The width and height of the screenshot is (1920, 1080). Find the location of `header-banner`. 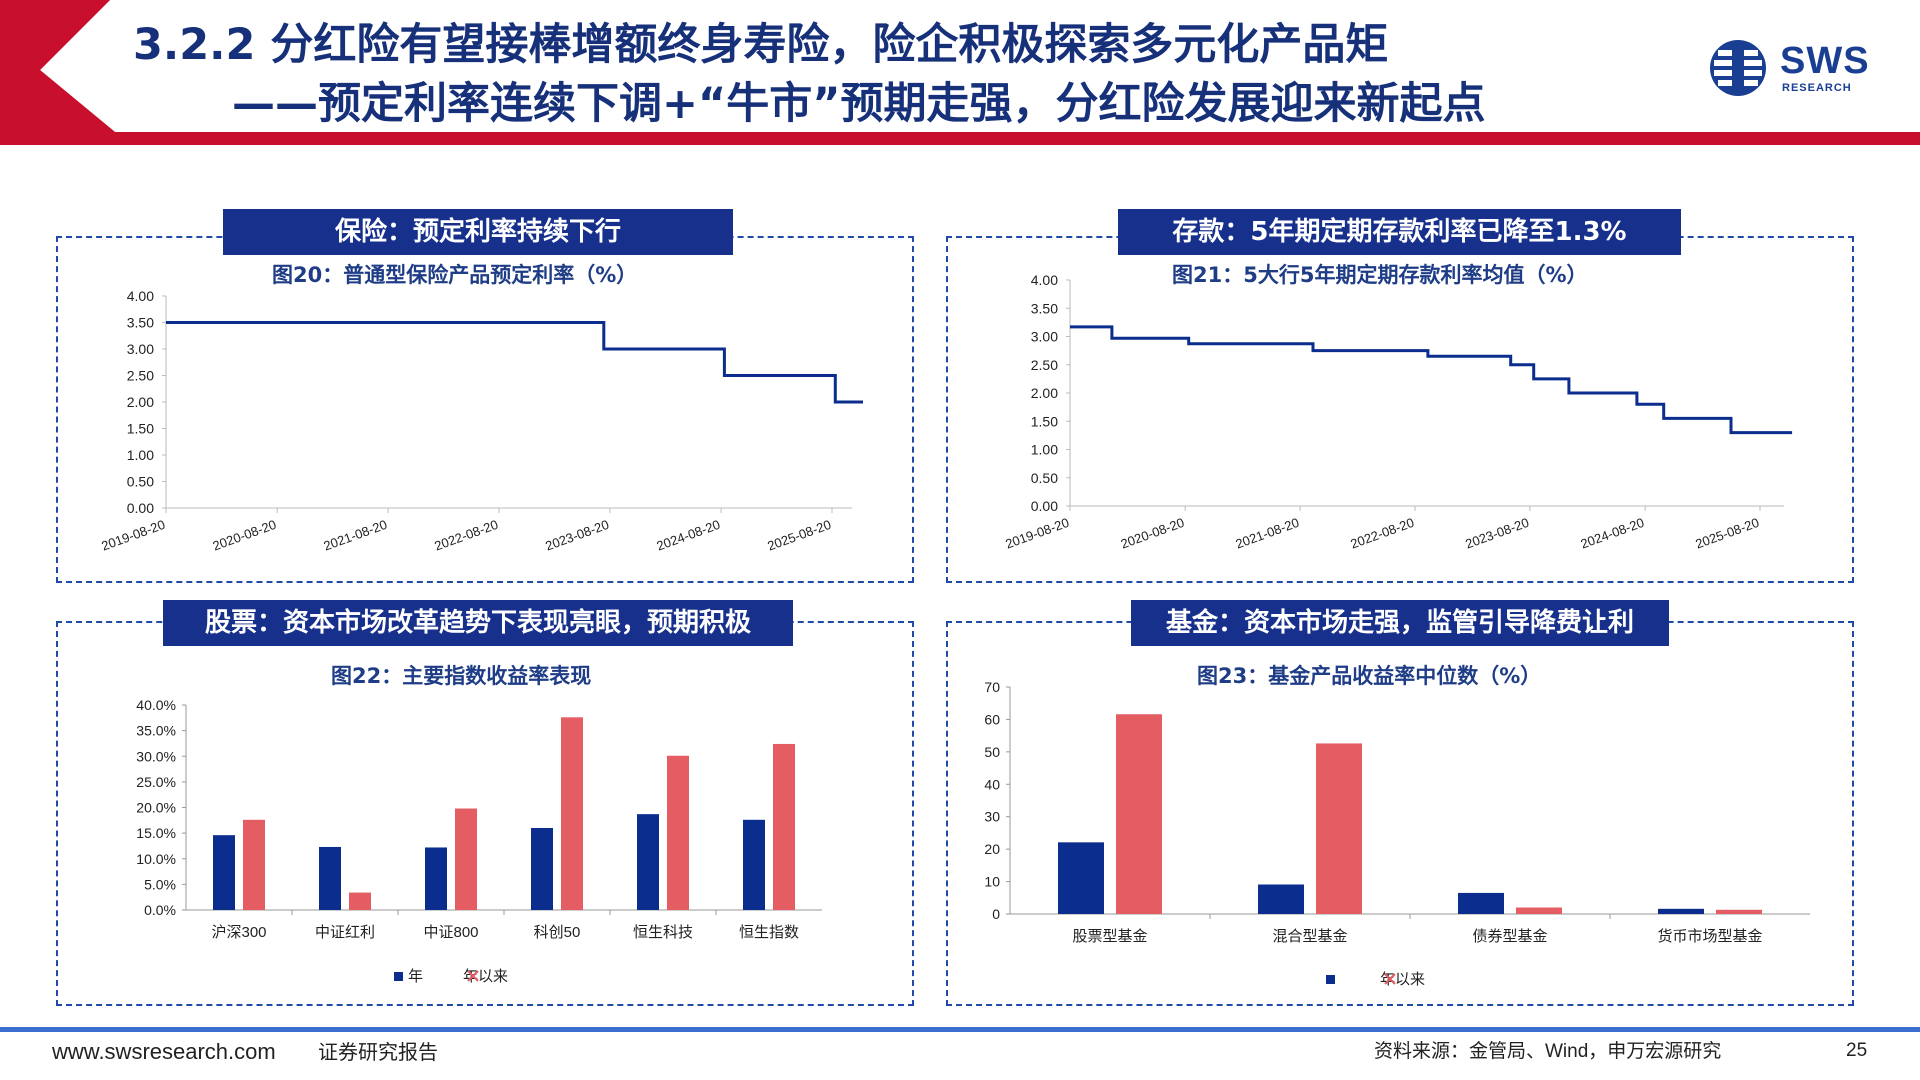

header-banner is located at coordinates (960, 72).